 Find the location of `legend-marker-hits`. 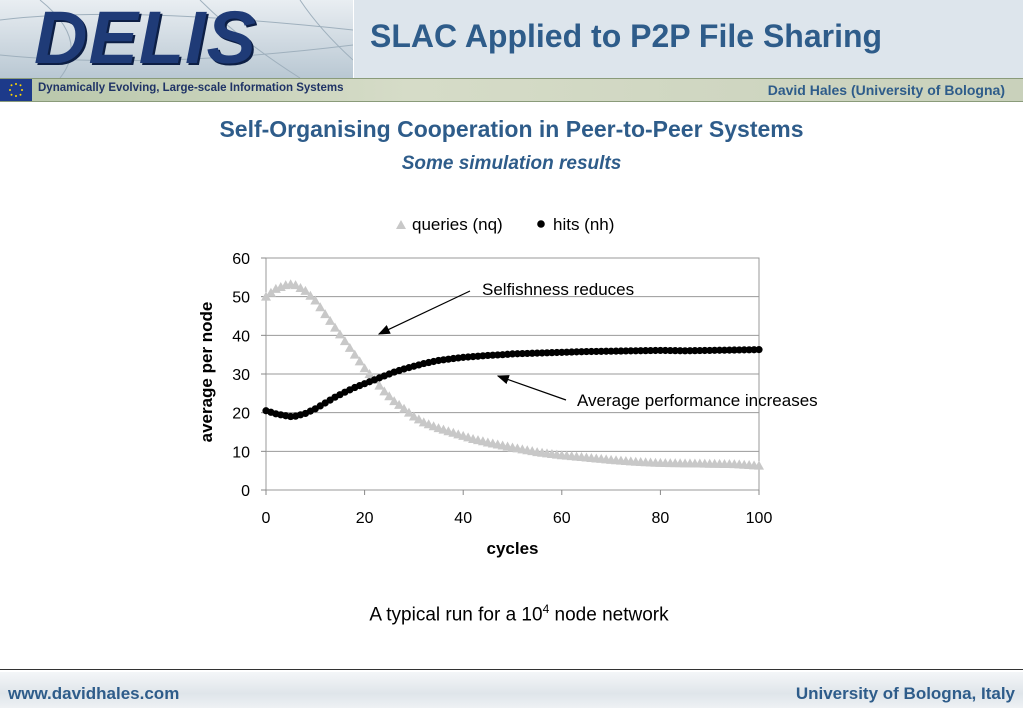

legend-marker-hits is located at coordinates (541, 224).